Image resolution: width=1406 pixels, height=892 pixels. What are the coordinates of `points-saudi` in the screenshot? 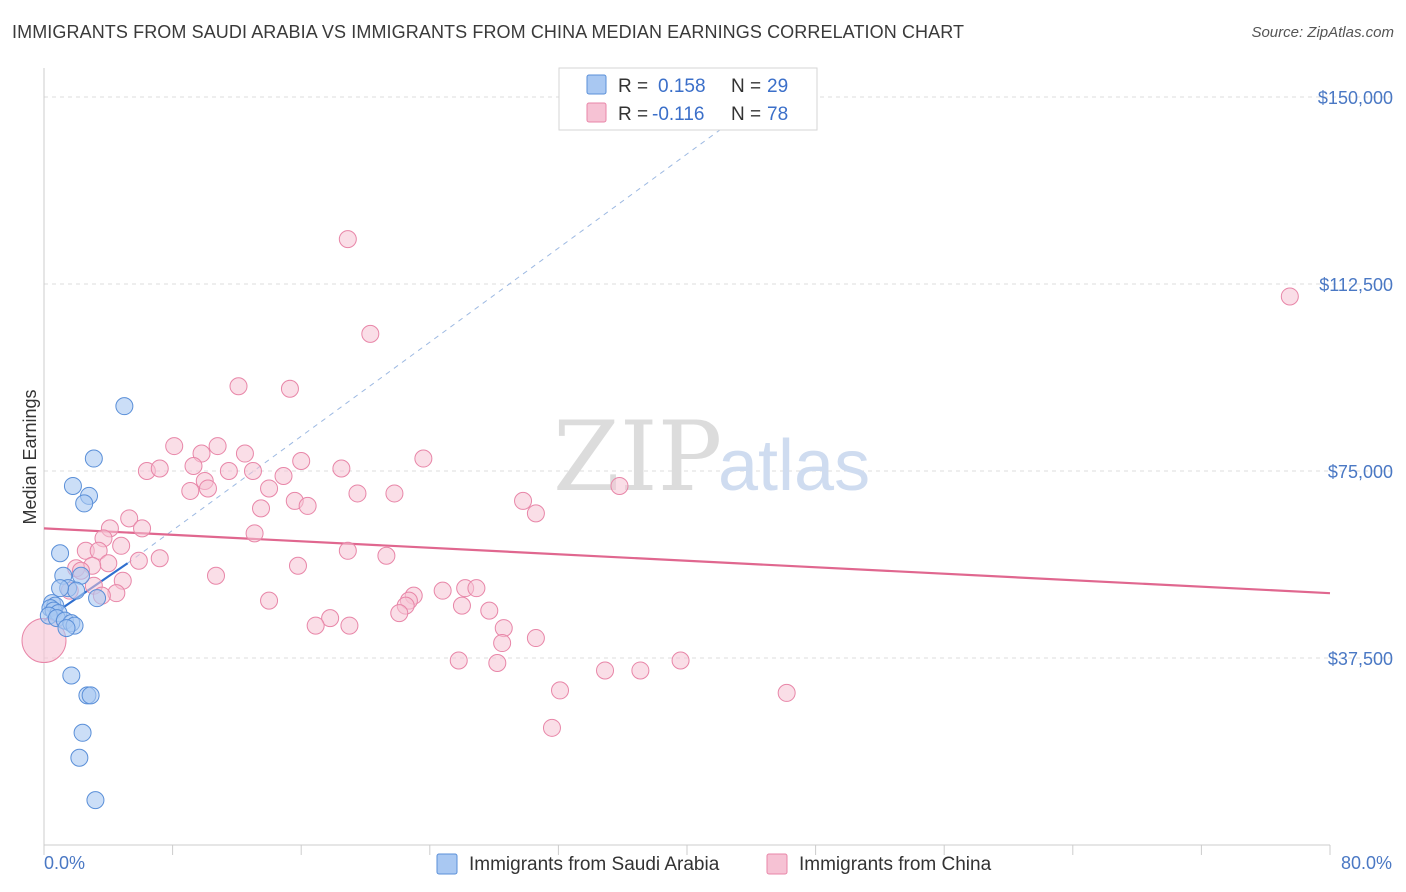 It's located at (86, 603).